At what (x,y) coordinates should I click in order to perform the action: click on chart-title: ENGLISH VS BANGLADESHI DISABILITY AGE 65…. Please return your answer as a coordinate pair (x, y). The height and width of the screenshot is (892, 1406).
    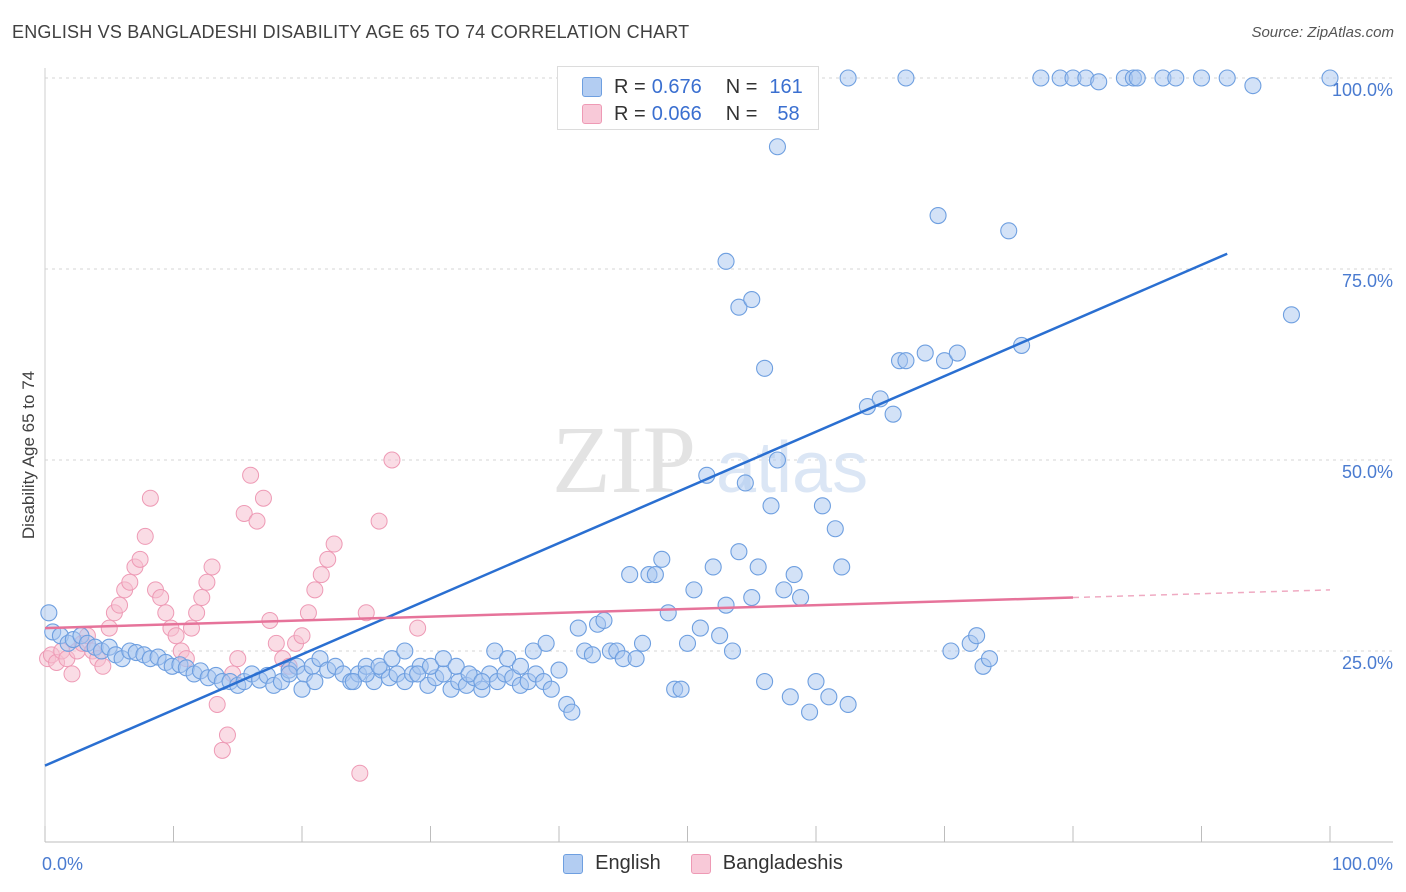
    Looking at the image, I should click on (351, 32).